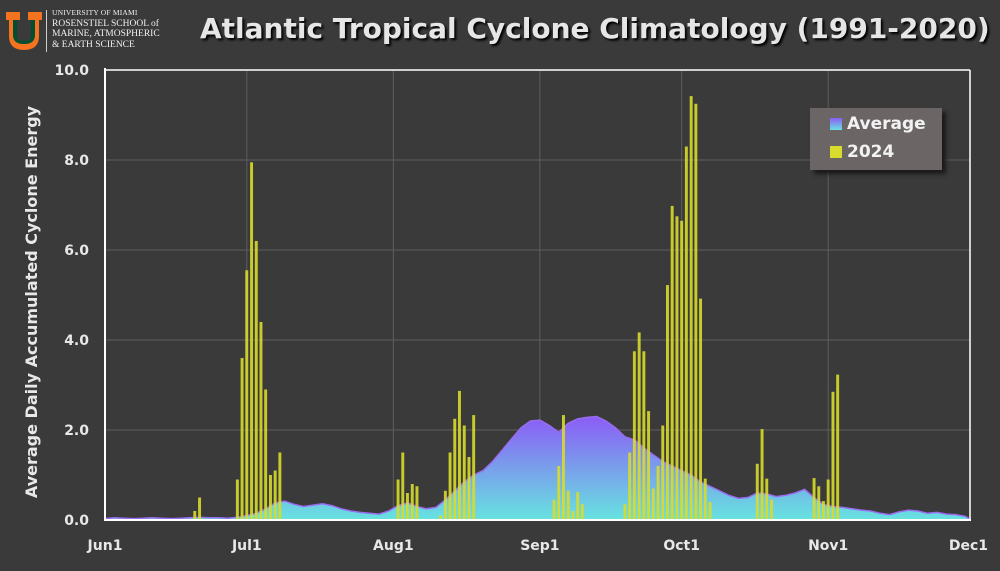 The image size is (1000, 571). What do you see at coordinates (876, 139) in the screenshot?
I see `legend: Average 2024` at bounding box center [876, 139].